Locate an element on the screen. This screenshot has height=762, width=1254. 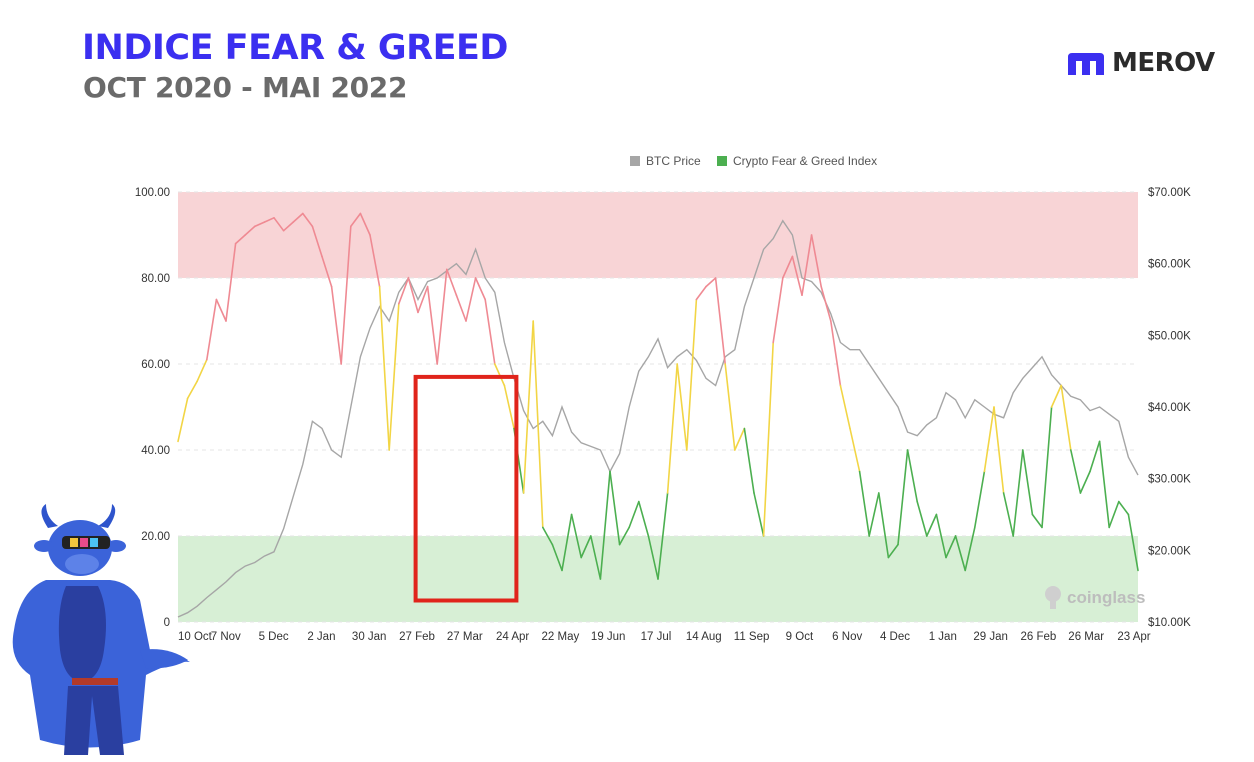
highlight-box-group is located at coordinates (466, 488).